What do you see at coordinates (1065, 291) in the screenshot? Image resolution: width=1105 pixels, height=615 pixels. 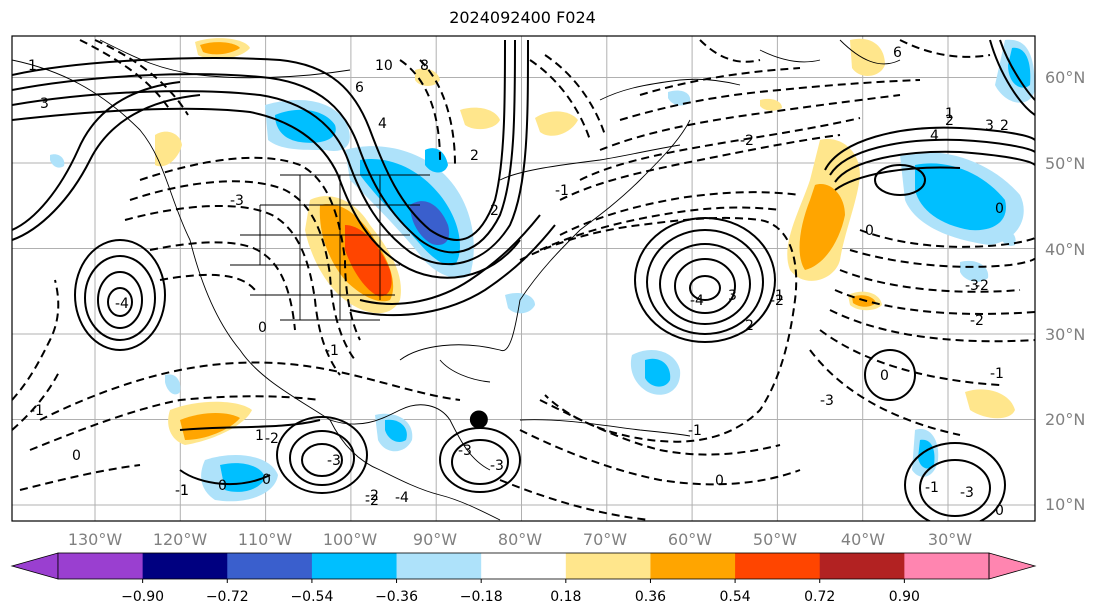 I see `latitude-labels: 60°N 50°N 40°N 30°N 20°N 10°N` at bounding box center [1065, 291].